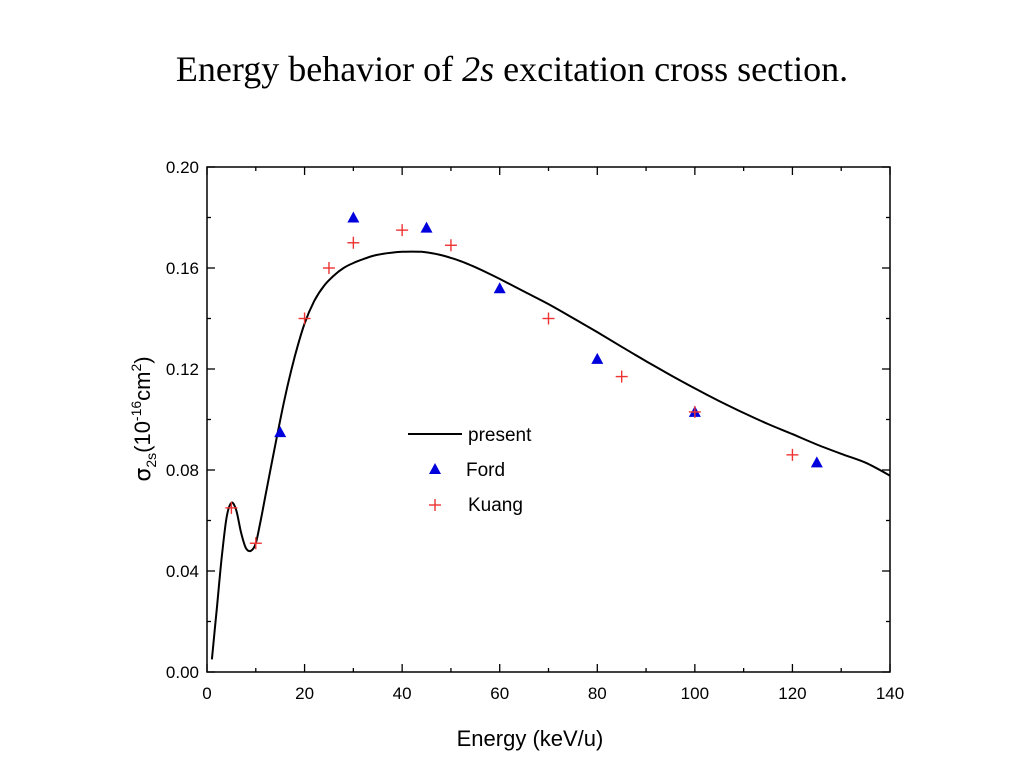 The width and height of the screenshot is (1024, 768). Describe the element at coordinates (597, 693) in the screenshot. I see `x-tick-label: 80` at that location.